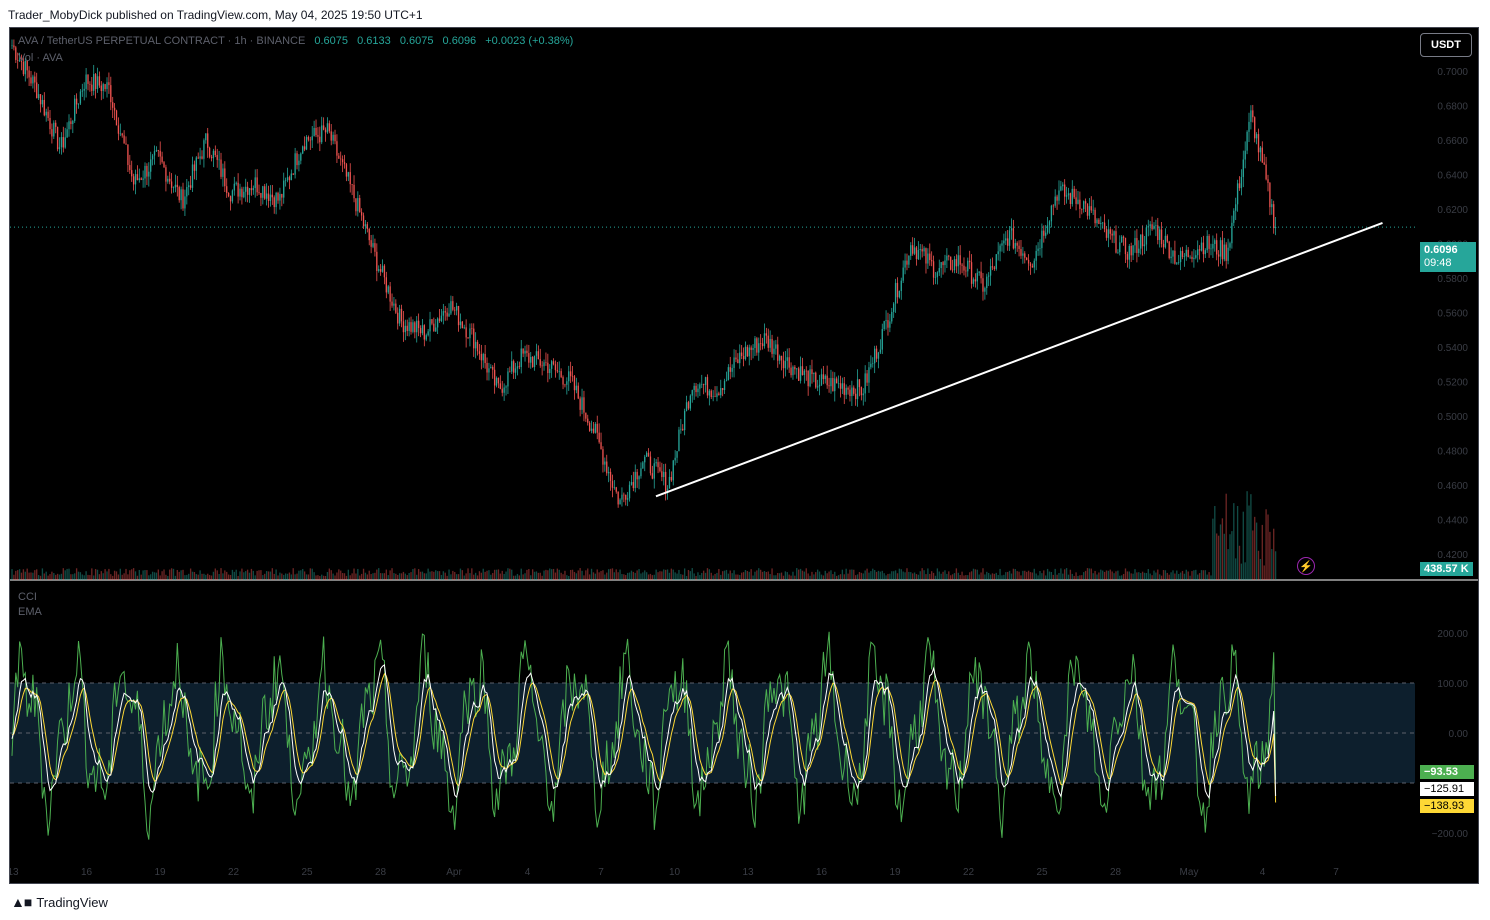  Describe the element at coordinates (1446, 45) in the screenshot. I see `currency-button: USDT` at that location.